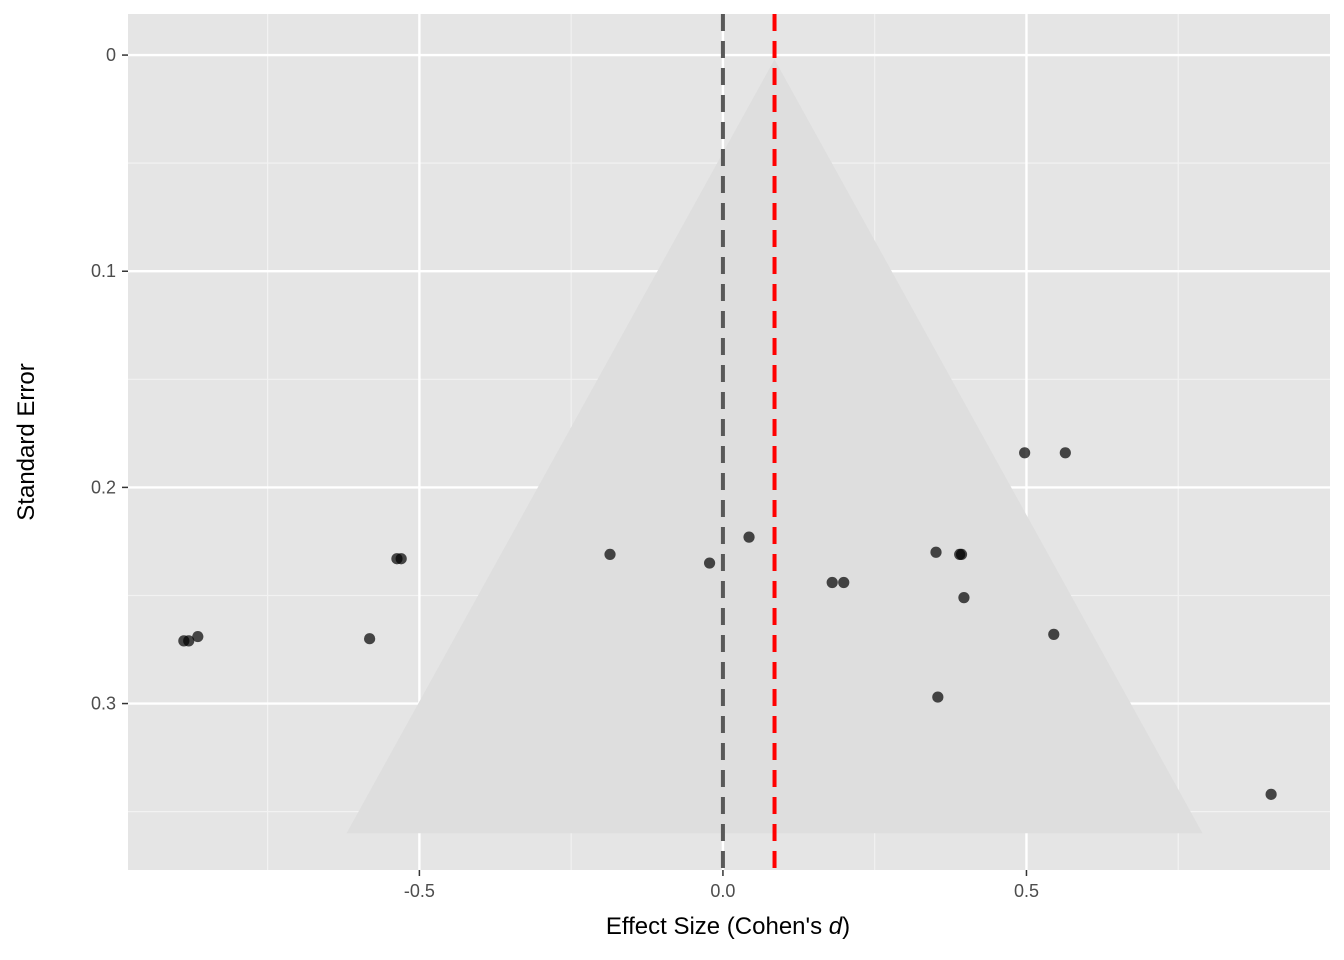 Image resolution: width=1344 pixels, height=960 pixels. Describe the element at coordinates (103, 487) in the screenshot. I see `y-tick-label: 0.2` at that location.